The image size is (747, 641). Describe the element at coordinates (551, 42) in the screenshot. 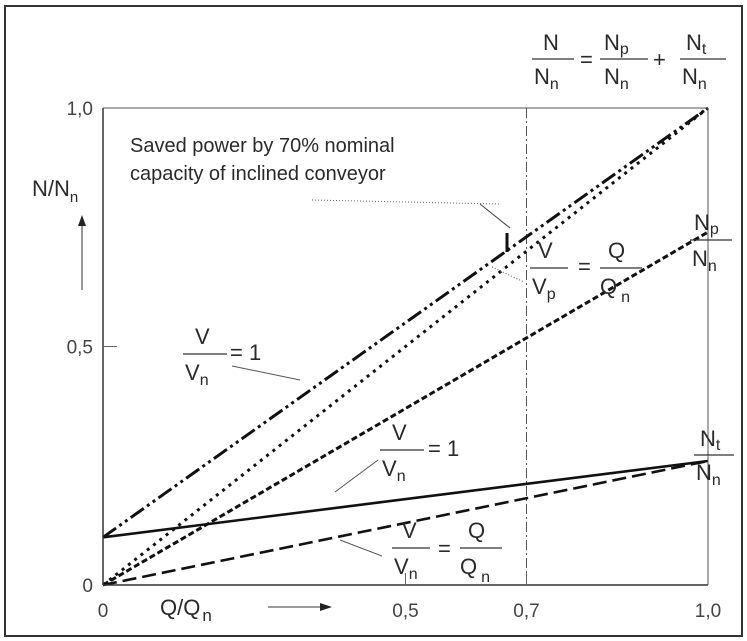

I see `svg-text: N` at that location.